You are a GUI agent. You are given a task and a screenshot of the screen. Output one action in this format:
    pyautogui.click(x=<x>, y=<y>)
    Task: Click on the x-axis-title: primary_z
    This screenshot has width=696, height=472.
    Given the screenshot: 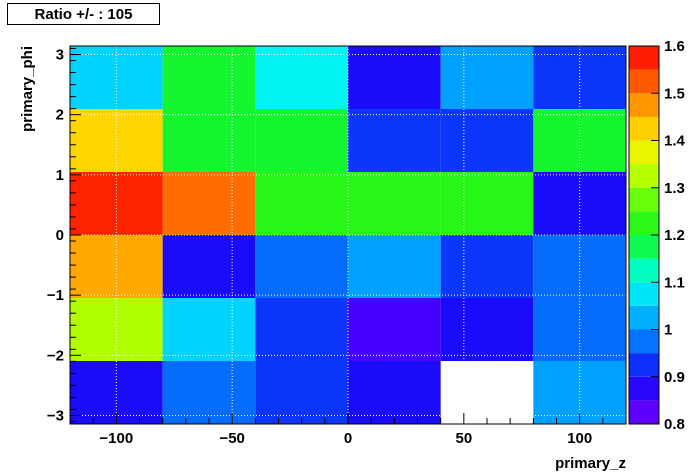 What is the action you would take?
    pyautogui.click(x=590, y=463)
    